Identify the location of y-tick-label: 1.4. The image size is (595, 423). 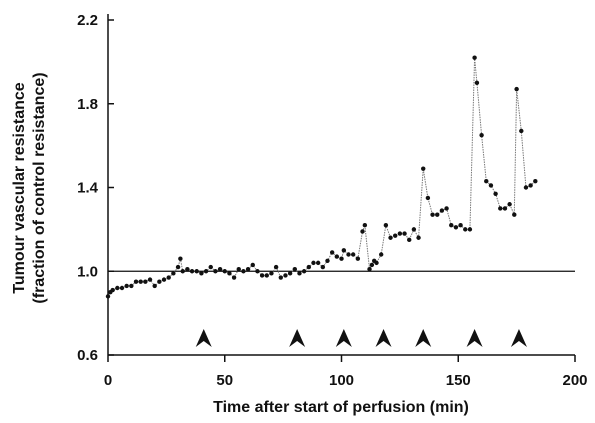
(88, 188).